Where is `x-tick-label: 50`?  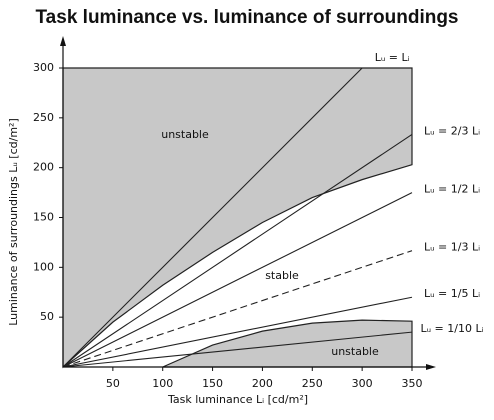
x-tick-label: 50 is located at coordinates (113, 383).